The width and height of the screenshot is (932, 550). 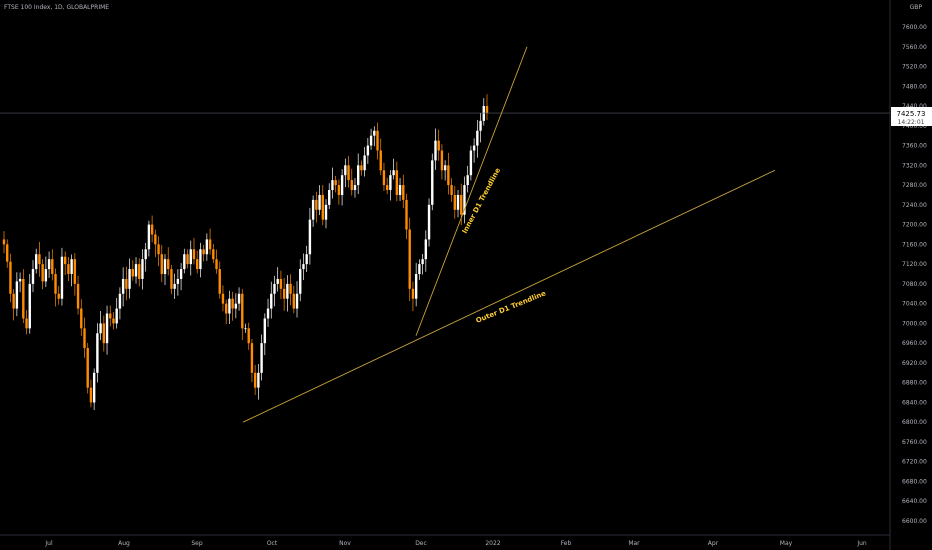 I want to click on y-tick-label: 6760.00, so click(x=914, y=442).